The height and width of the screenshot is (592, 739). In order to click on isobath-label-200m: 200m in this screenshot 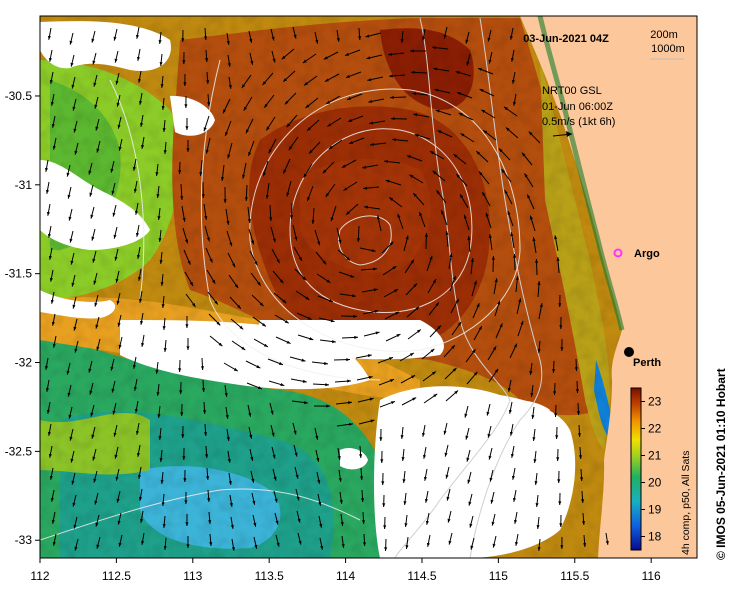, I will do `click(664, 35)`.